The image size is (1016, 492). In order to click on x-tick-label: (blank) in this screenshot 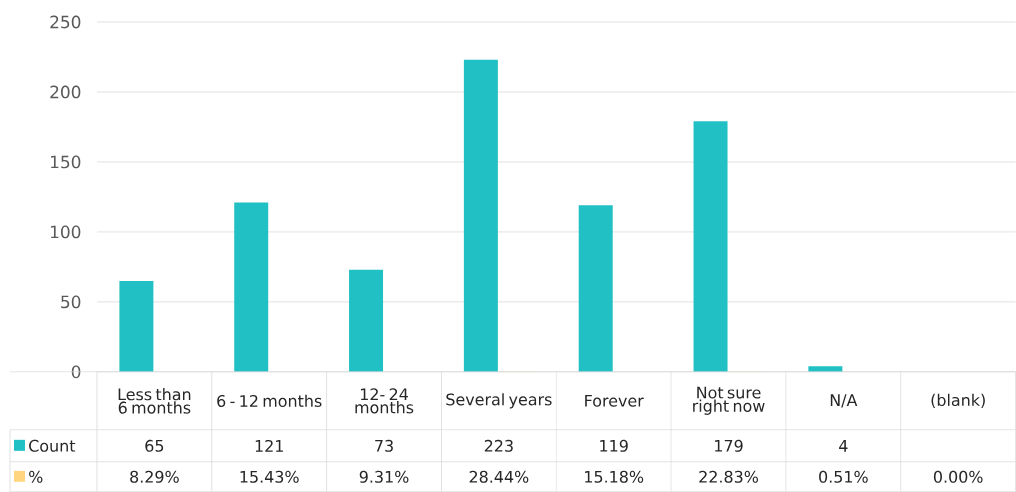, I will do `click(958, 400)`.